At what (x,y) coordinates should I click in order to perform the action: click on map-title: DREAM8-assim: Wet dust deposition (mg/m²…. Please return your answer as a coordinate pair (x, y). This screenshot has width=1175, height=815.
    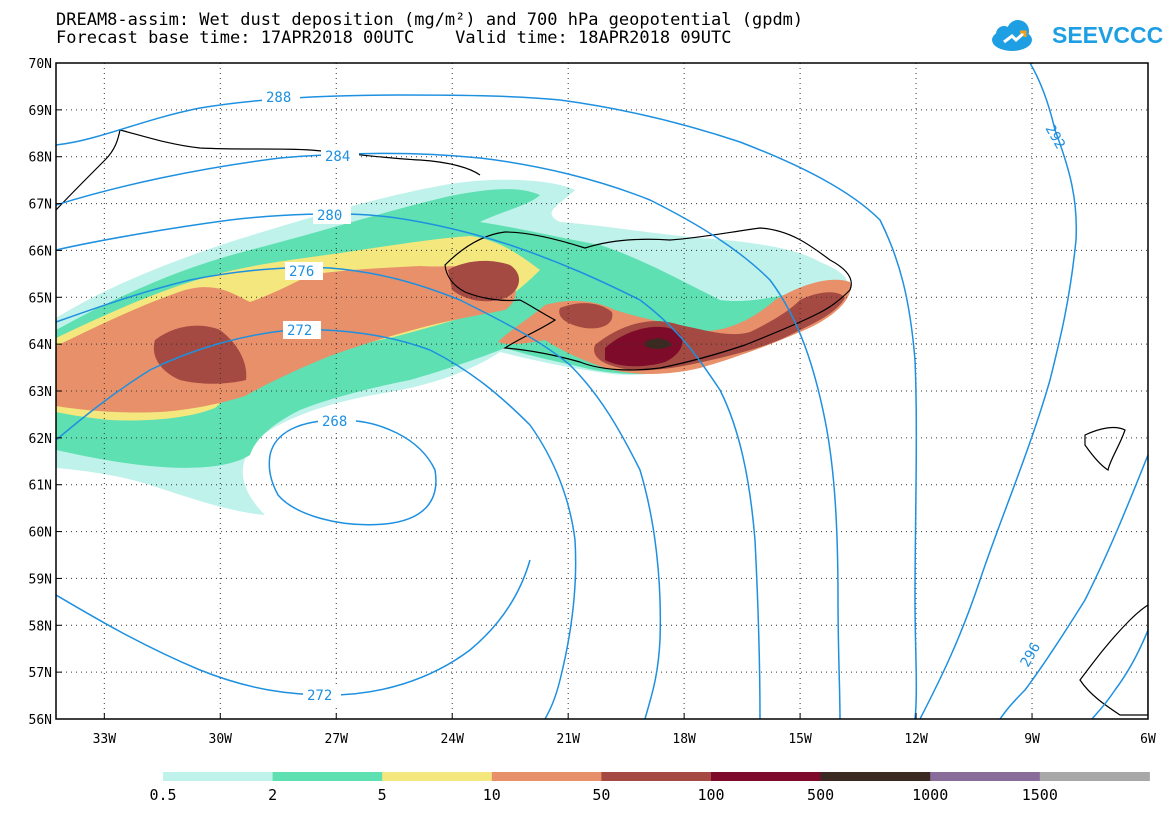
    Looking at the image, I should click on (430, 20).